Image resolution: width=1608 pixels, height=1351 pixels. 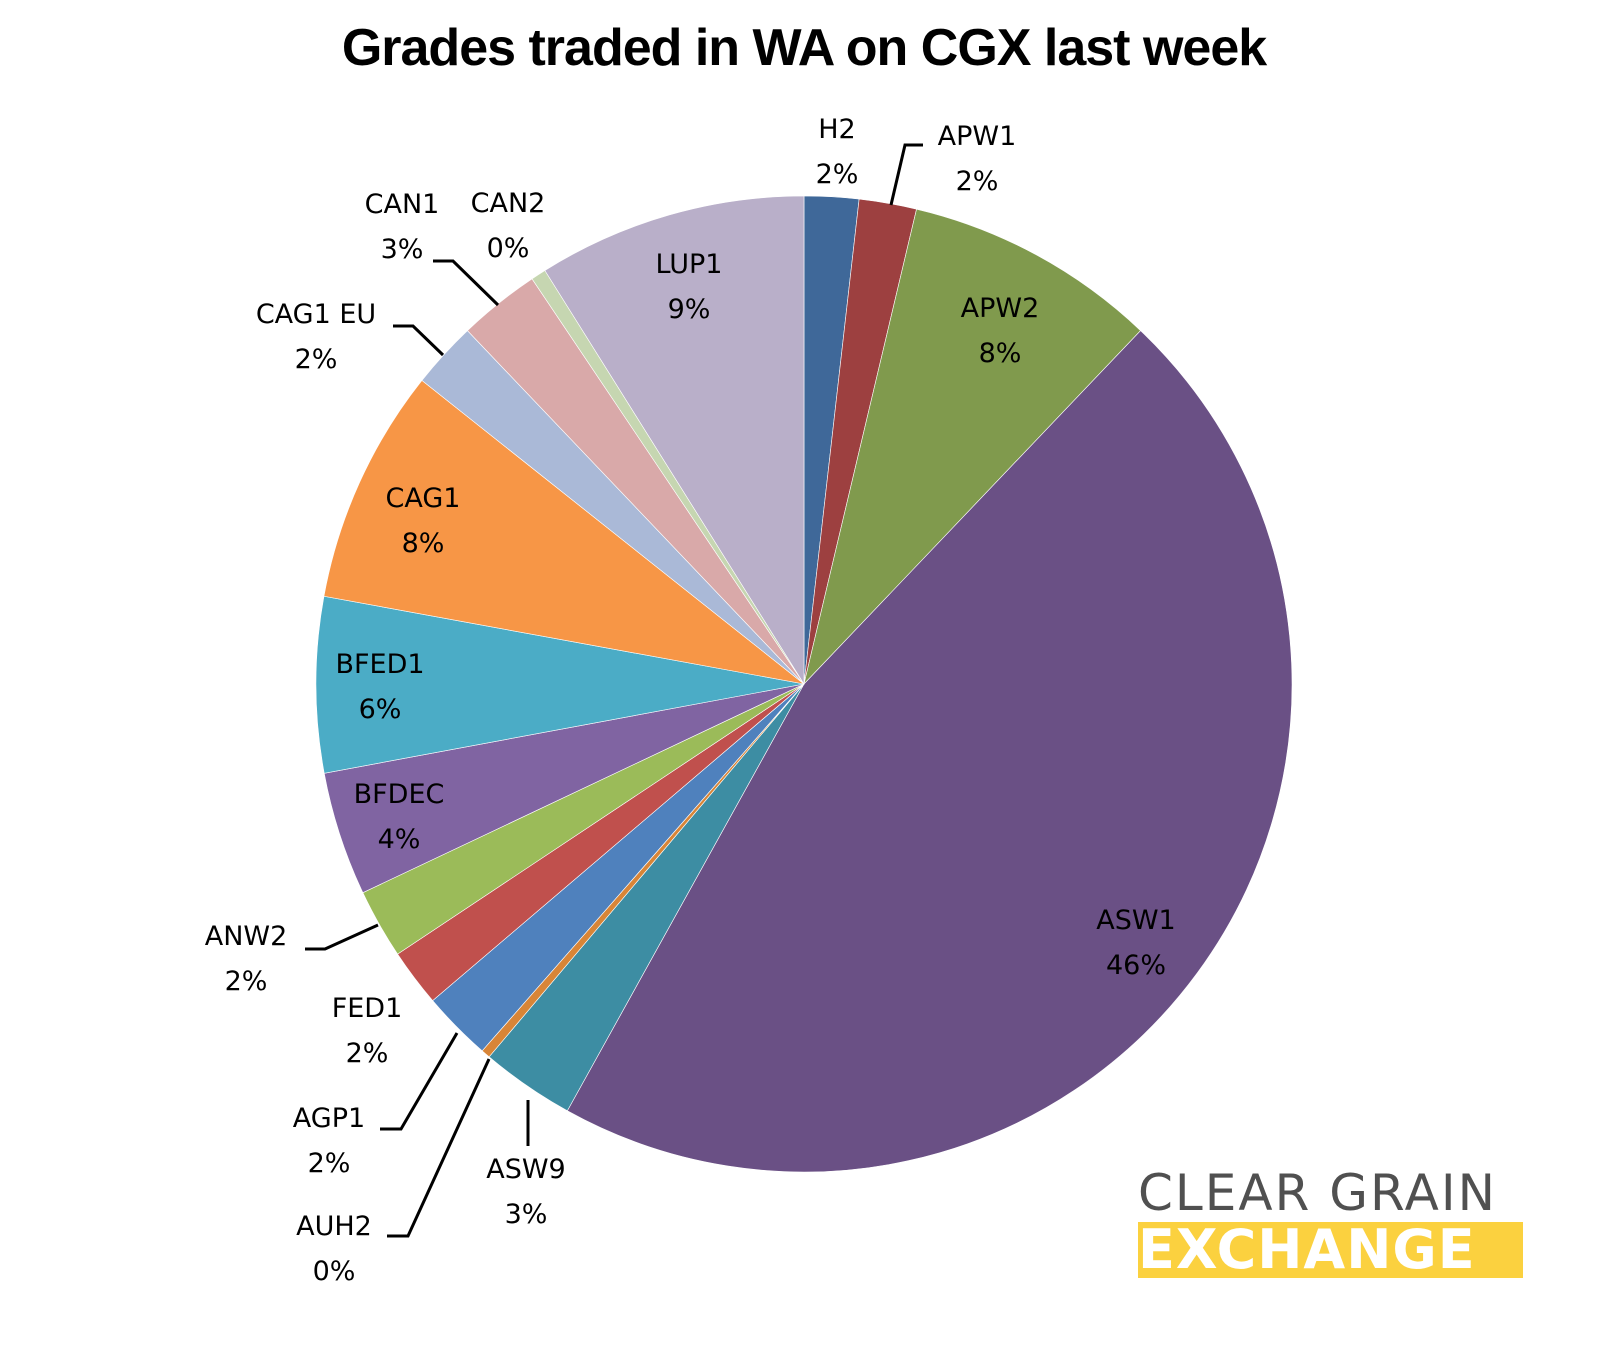 What do you see at coordinates (246, 936) in the screenshot?
I see `data-label-anw2: ANW2` at bounding box center [246, 936].